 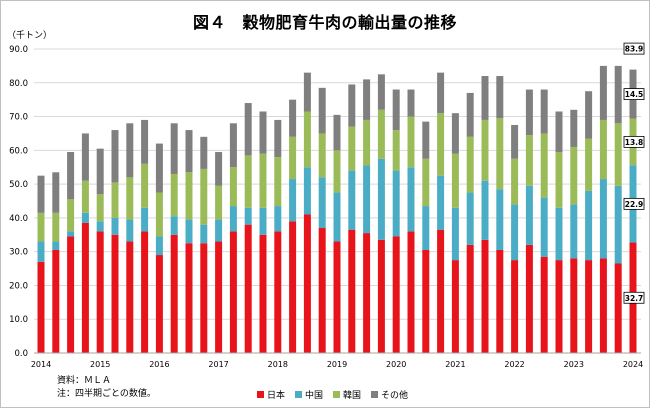 I want to click on x-tick-label: 2021, so click(x=455, y=364).